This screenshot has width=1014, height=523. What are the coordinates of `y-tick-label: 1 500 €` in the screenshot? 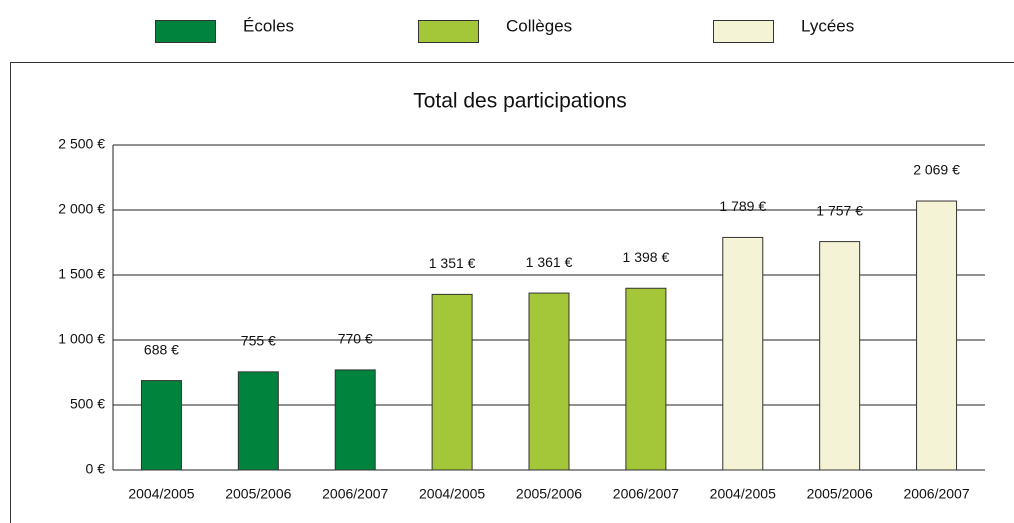 It's located at (81, 274).